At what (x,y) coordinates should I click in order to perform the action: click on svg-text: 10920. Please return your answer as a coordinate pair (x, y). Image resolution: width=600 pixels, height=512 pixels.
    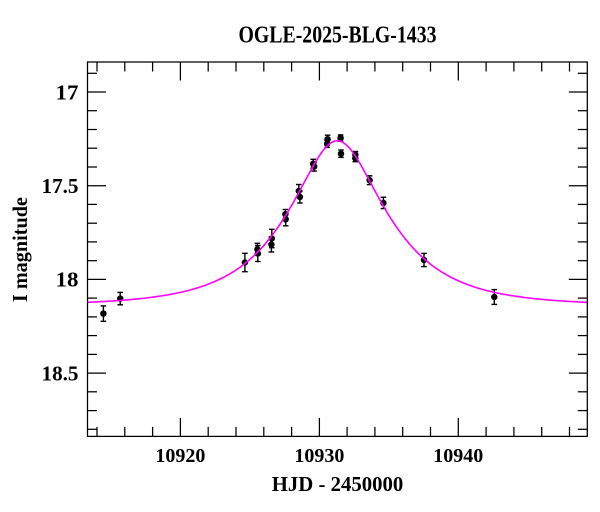
    Looking at the image, I should click on (180, 456).